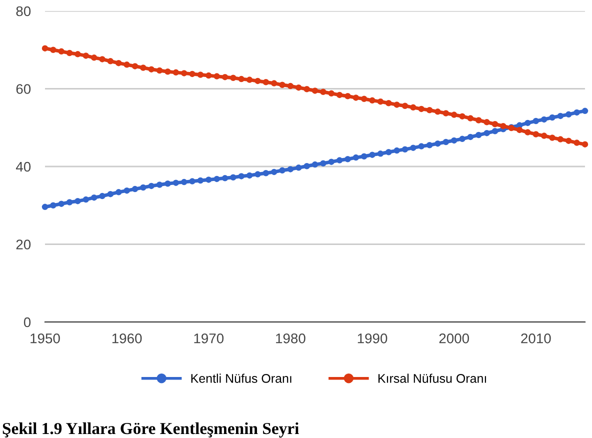 Image resolution: width=592 pixels, height=438 pixels. Describe the element at coordinates (45, 338) in the screenshot. I see `x-tick-label: 1950` at that location.